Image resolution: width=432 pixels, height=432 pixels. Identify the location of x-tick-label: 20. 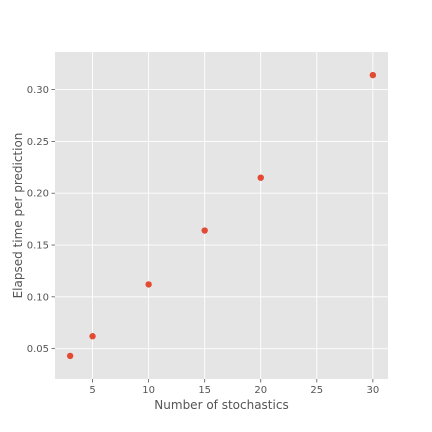
(260, 390).